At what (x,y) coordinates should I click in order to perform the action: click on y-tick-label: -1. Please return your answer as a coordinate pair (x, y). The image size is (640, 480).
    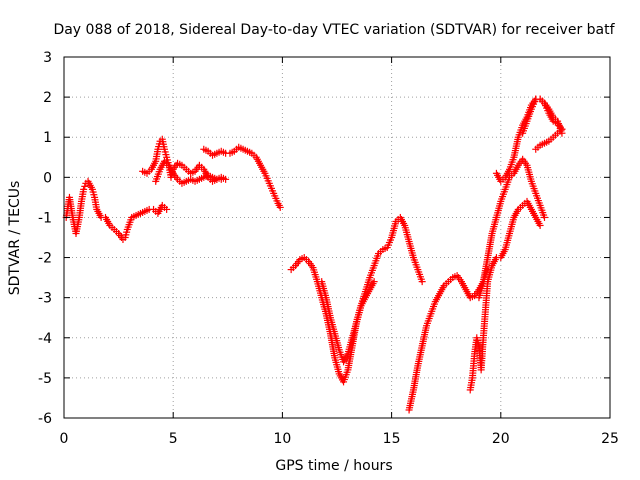
    Looking at the image, I should click on (45, 218).